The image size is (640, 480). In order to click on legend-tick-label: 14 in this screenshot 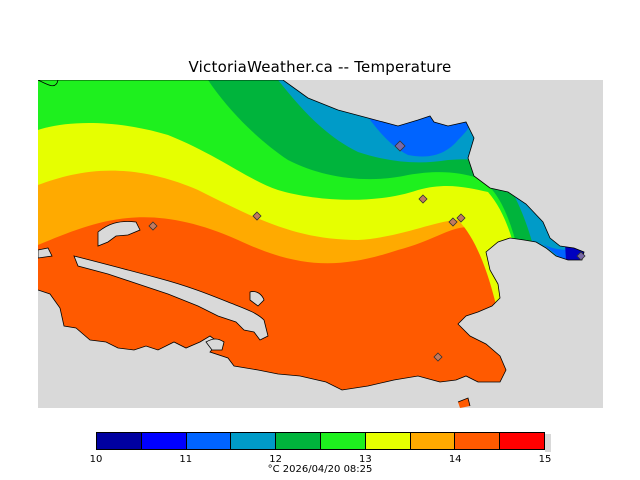, I will do `click(455, 459)`.